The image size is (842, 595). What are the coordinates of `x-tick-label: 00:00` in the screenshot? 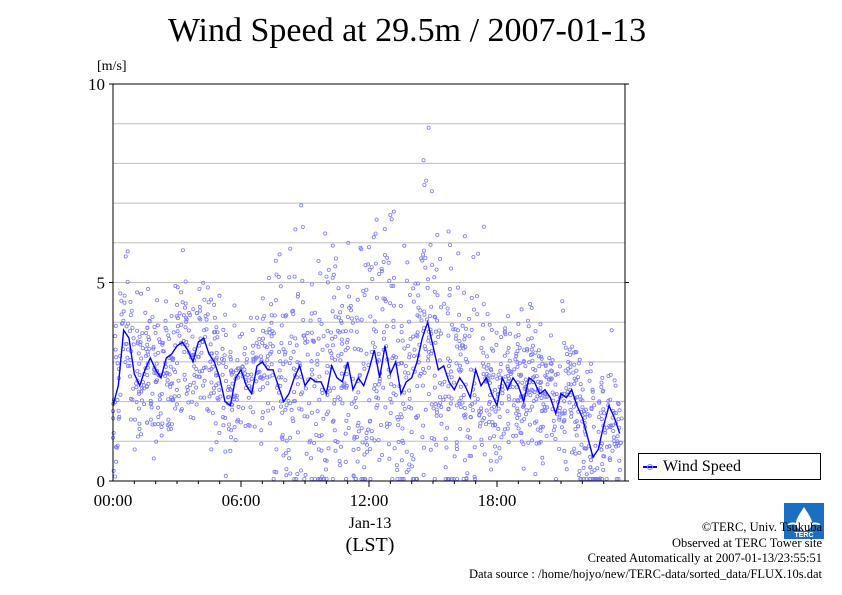 It's located at (113, 500).